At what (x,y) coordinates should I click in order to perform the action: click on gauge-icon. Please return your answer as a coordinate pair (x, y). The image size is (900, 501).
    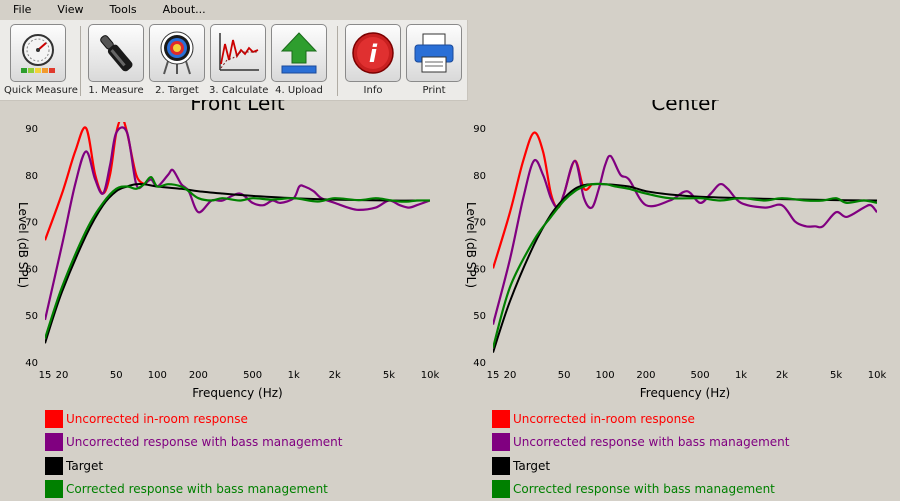
    Looking at the image, I should click on (38, 53).